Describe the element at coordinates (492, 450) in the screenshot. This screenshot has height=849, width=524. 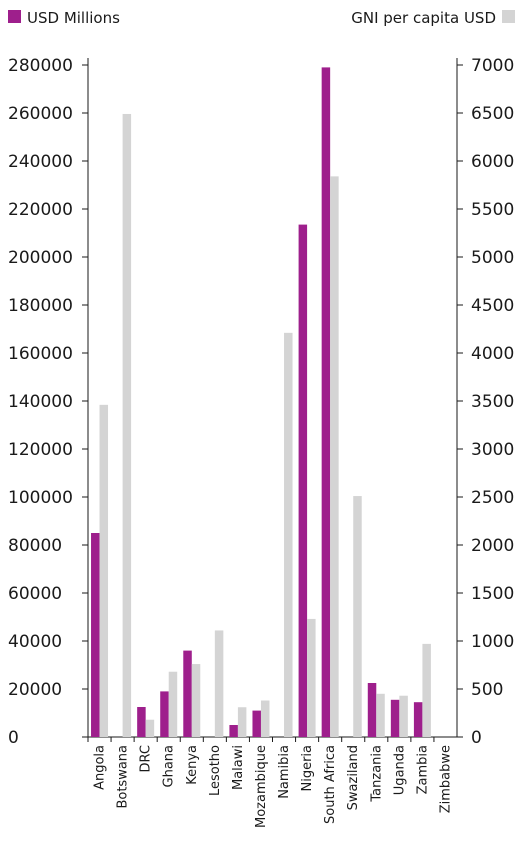
I see `right-tick-label: 3000` at that location.